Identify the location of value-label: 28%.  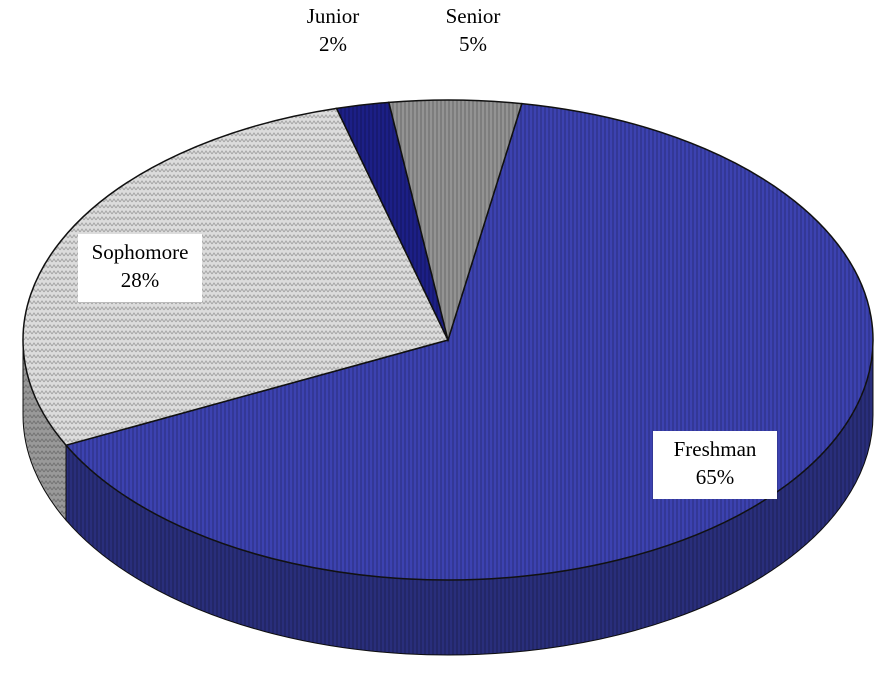
(140, 280).